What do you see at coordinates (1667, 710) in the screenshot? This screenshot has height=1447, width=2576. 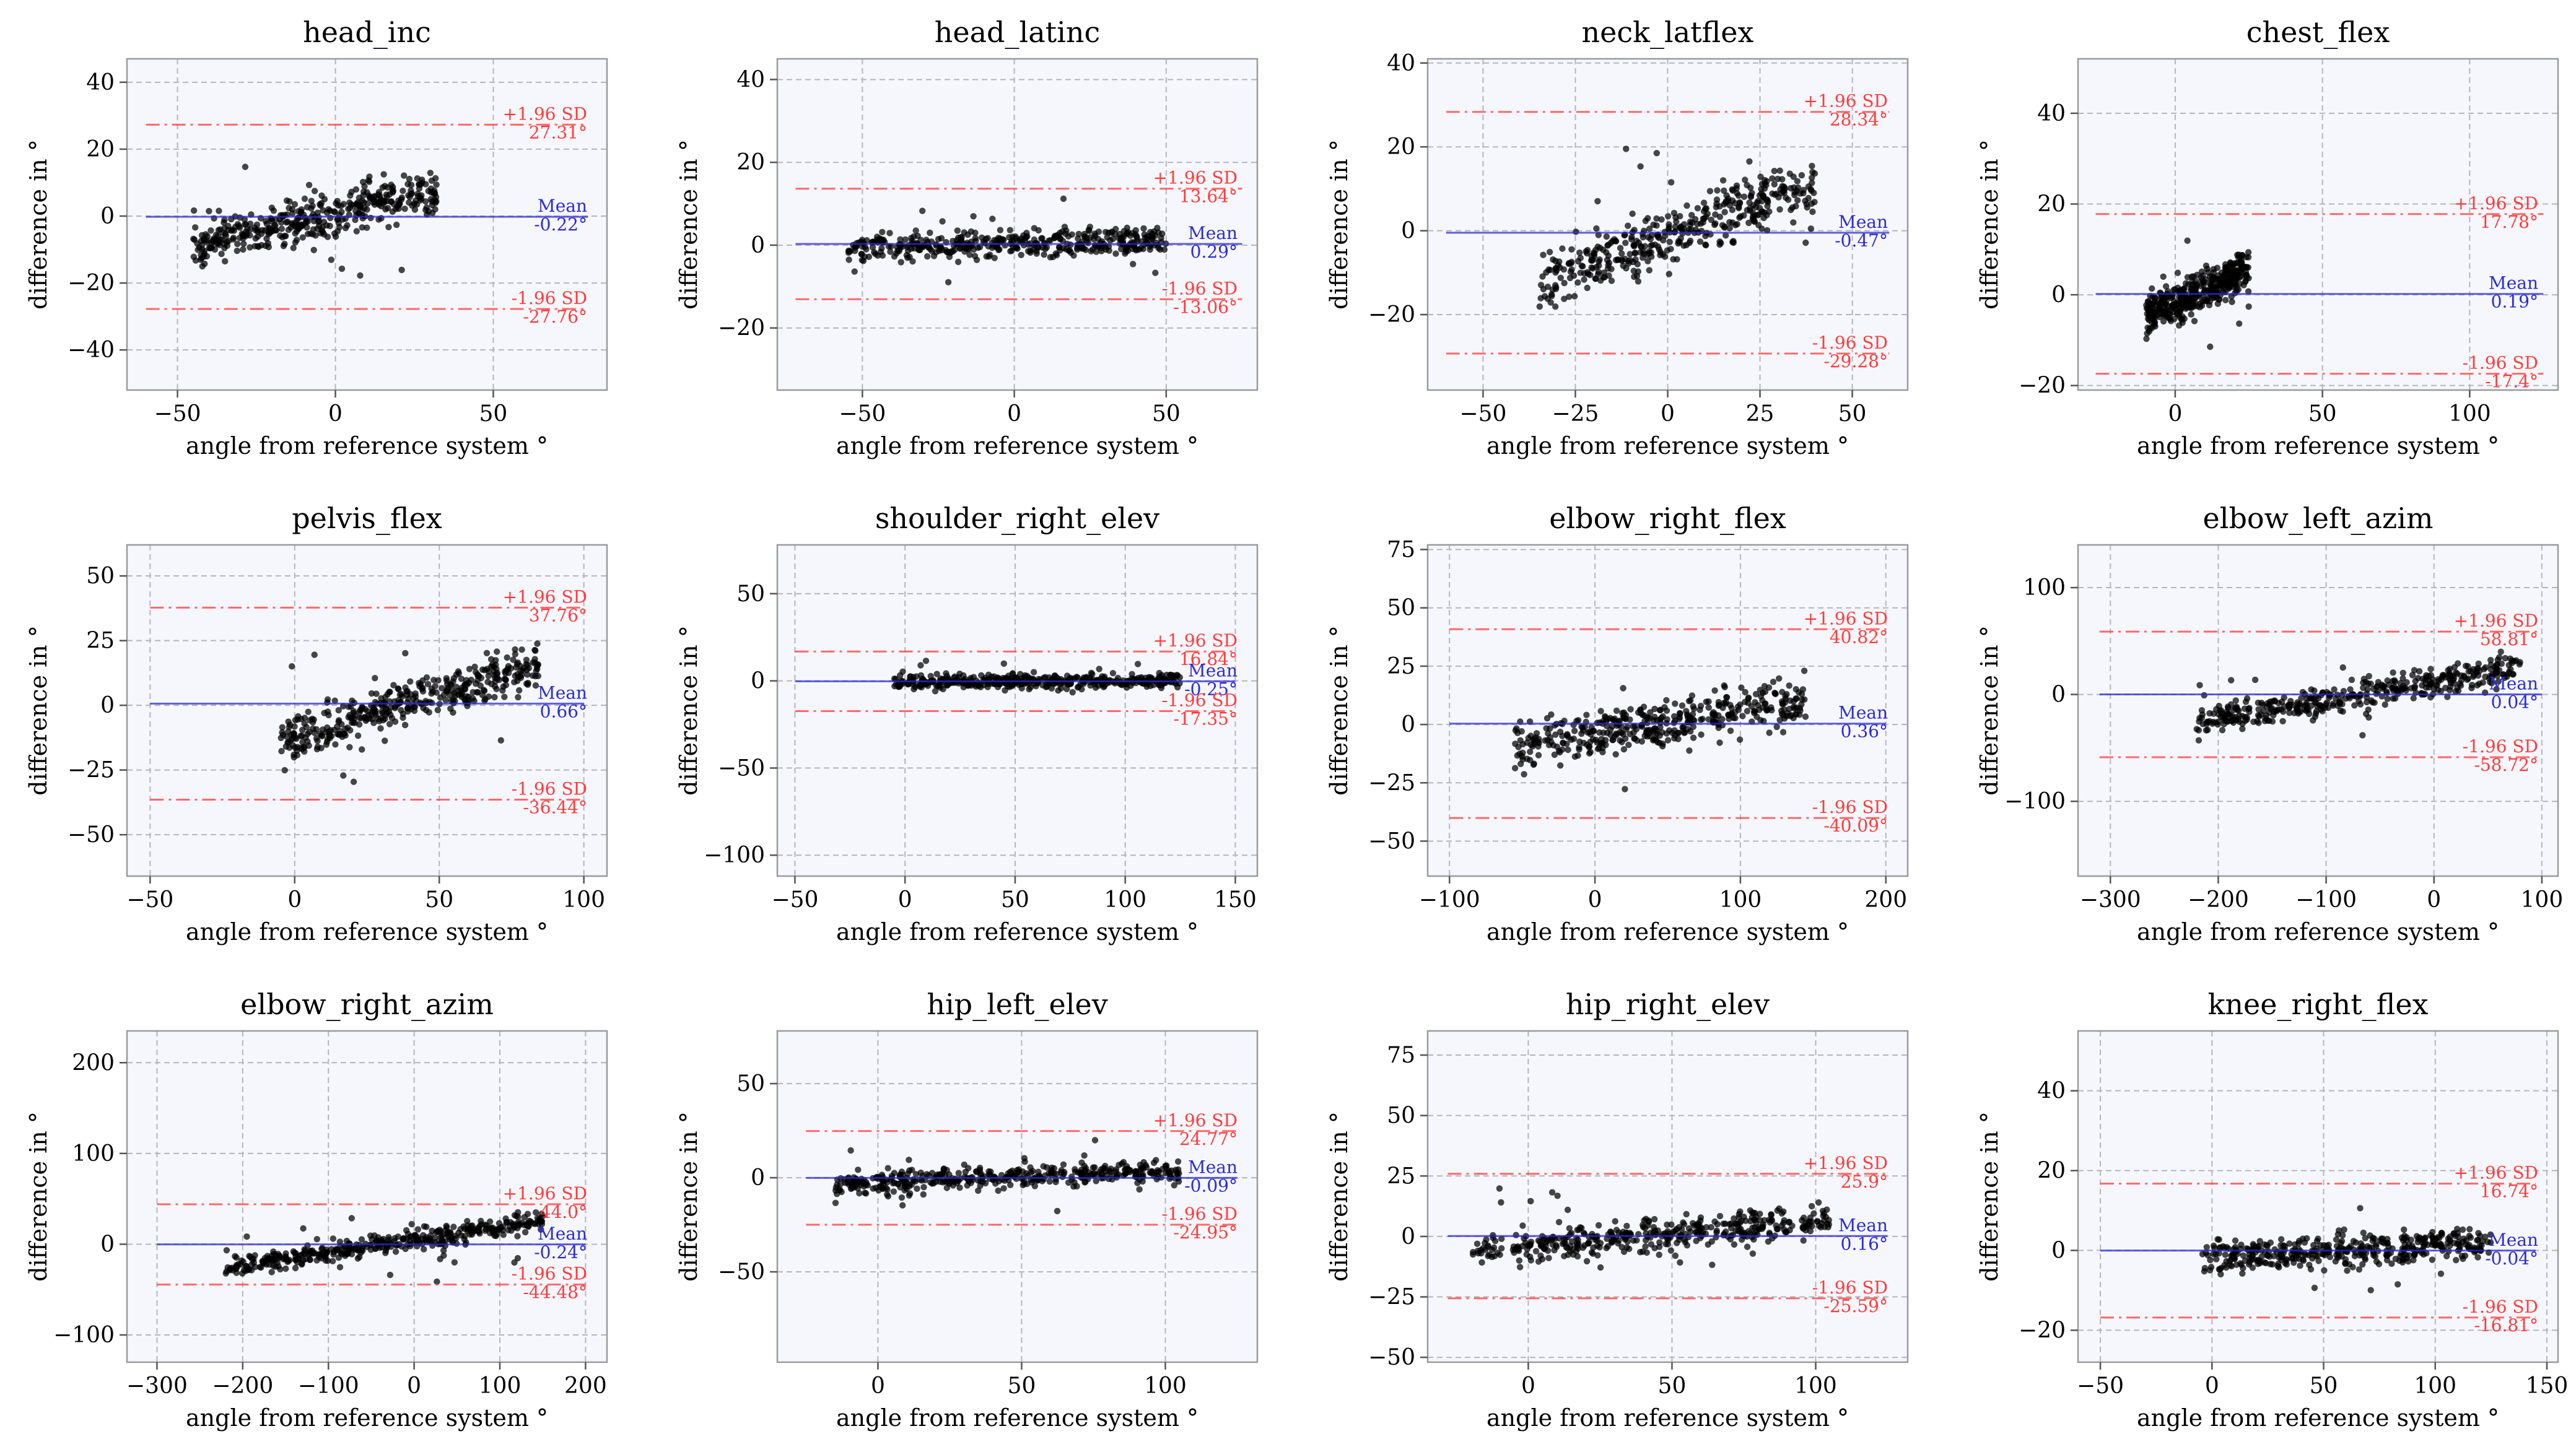 I see `plot-frame` at bounding box center [1667, 710].